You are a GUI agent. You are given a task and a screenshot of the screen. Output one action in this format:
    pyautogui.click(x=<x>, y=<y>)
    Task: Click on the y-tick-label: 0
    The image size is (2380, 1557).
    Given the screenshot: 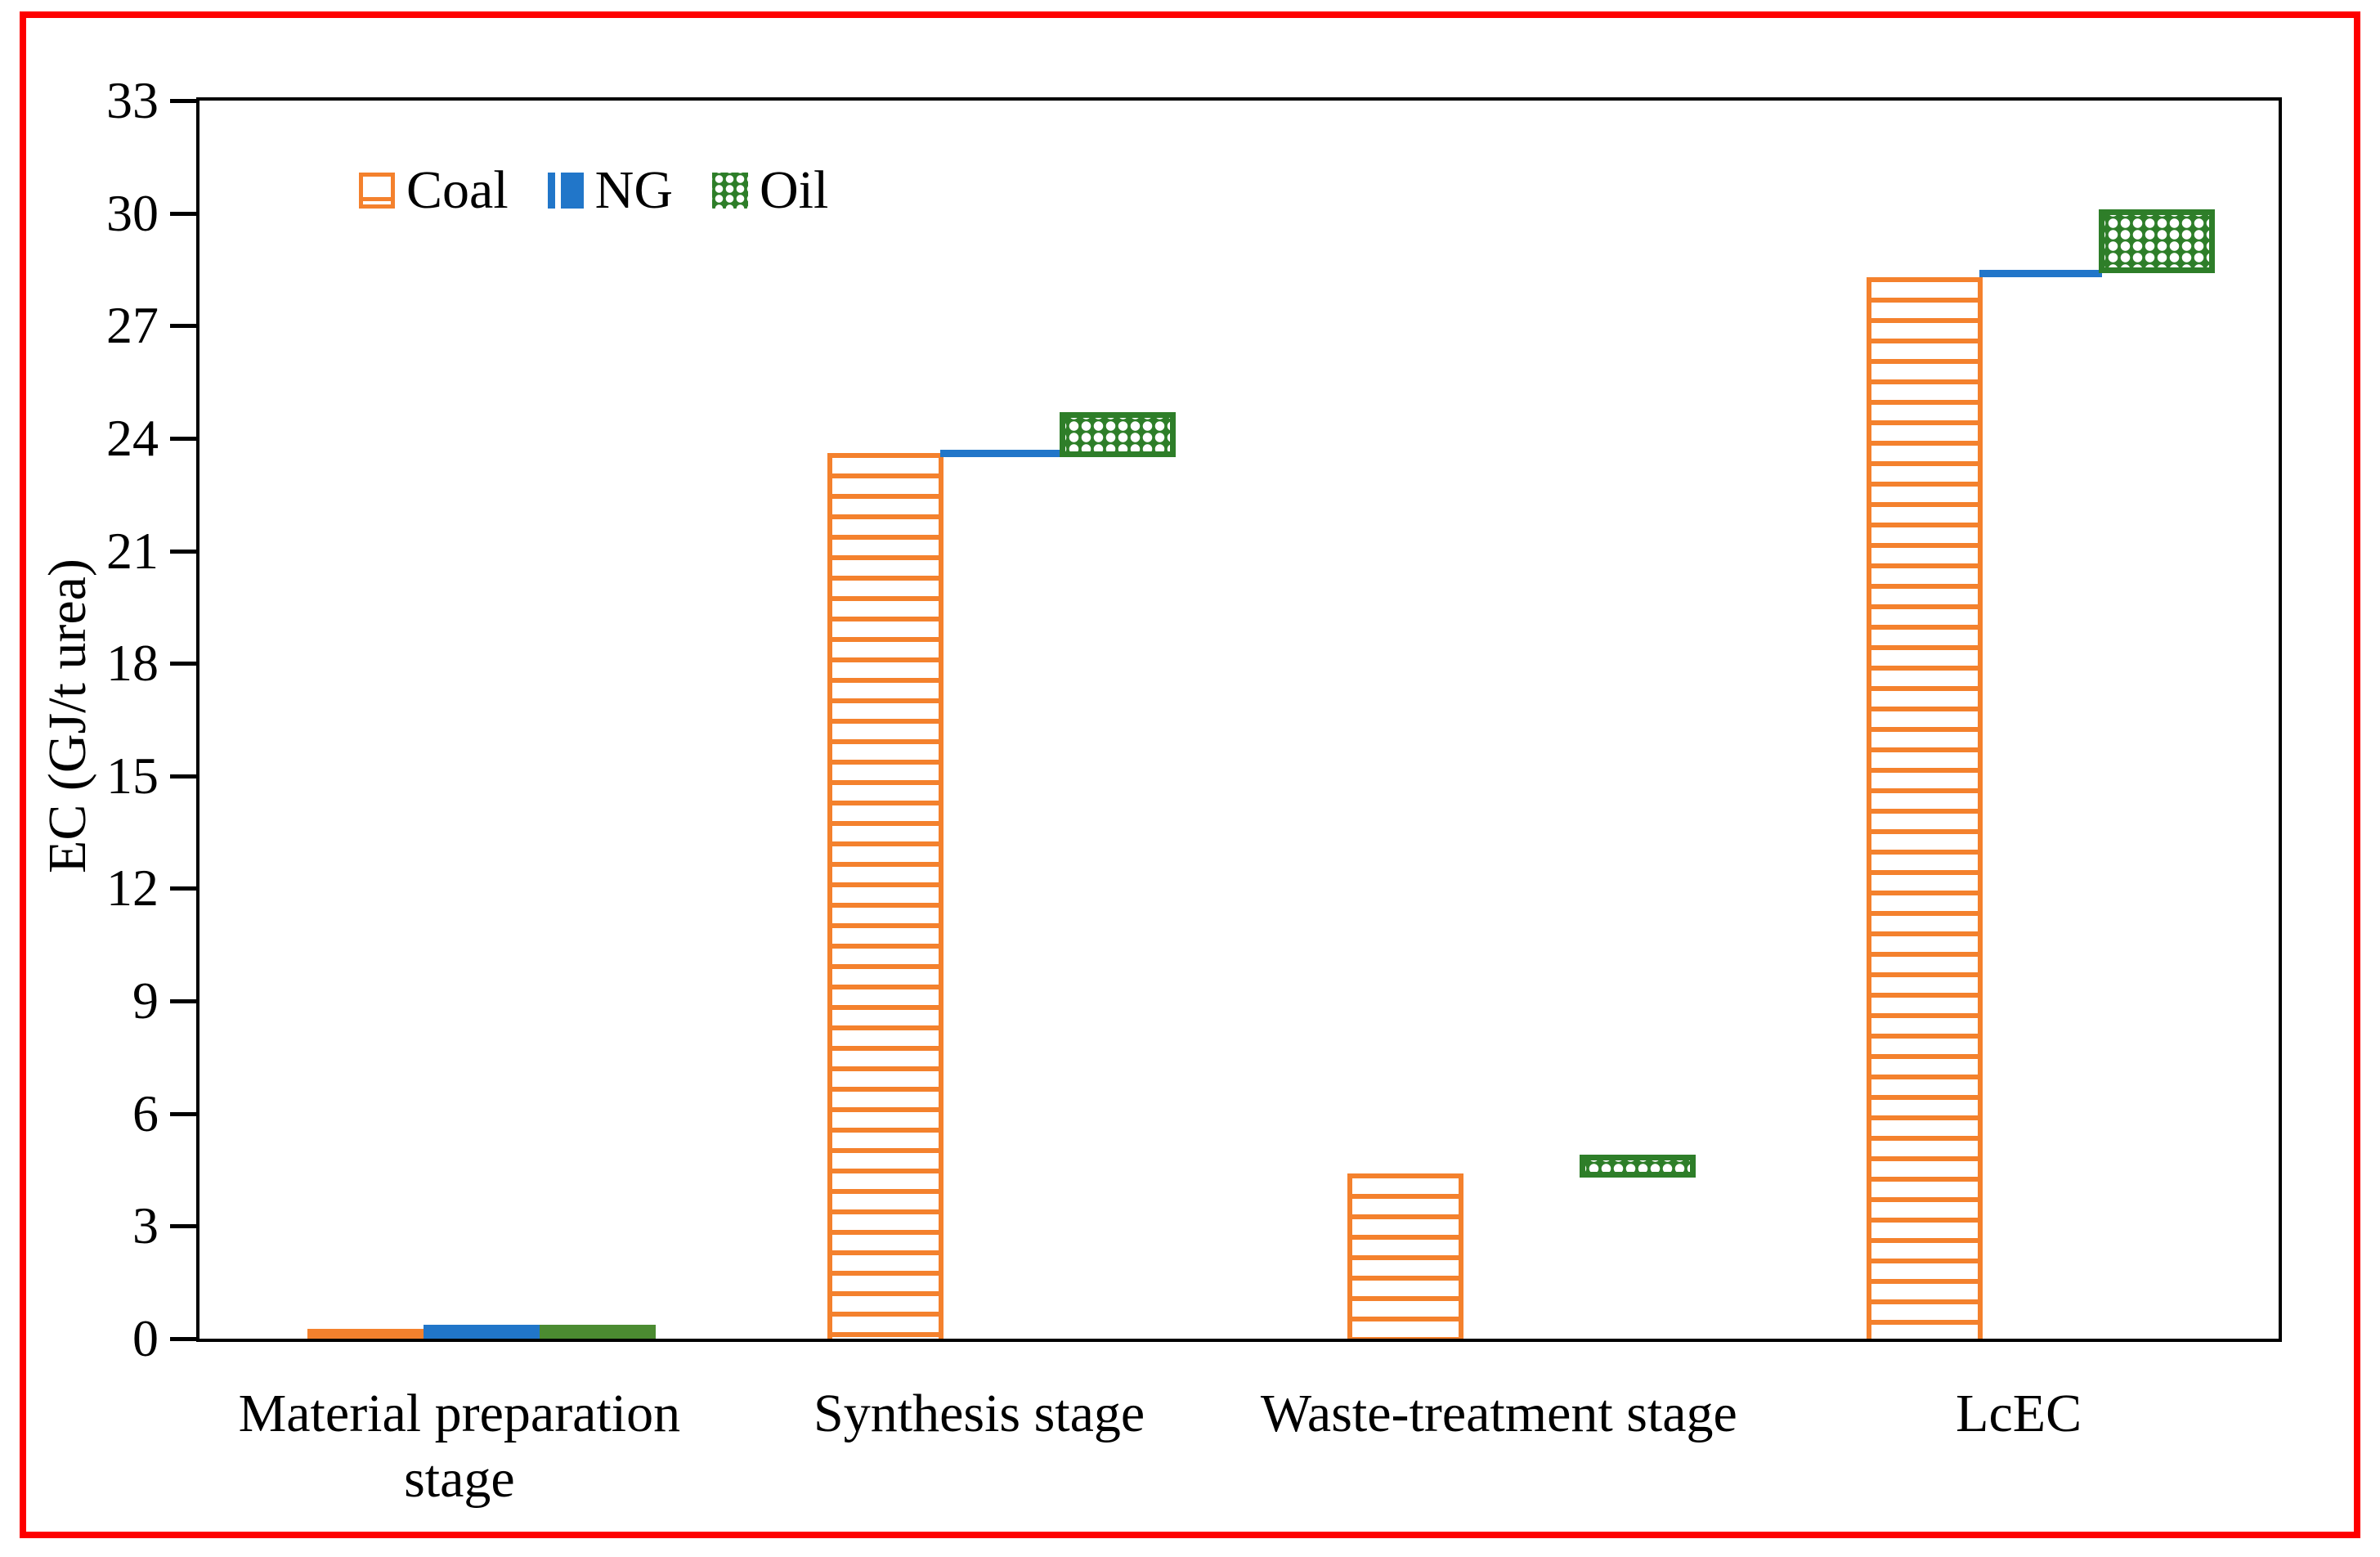 What is the action you would take?
    pyautogui.click(x=145, y=1338)
    